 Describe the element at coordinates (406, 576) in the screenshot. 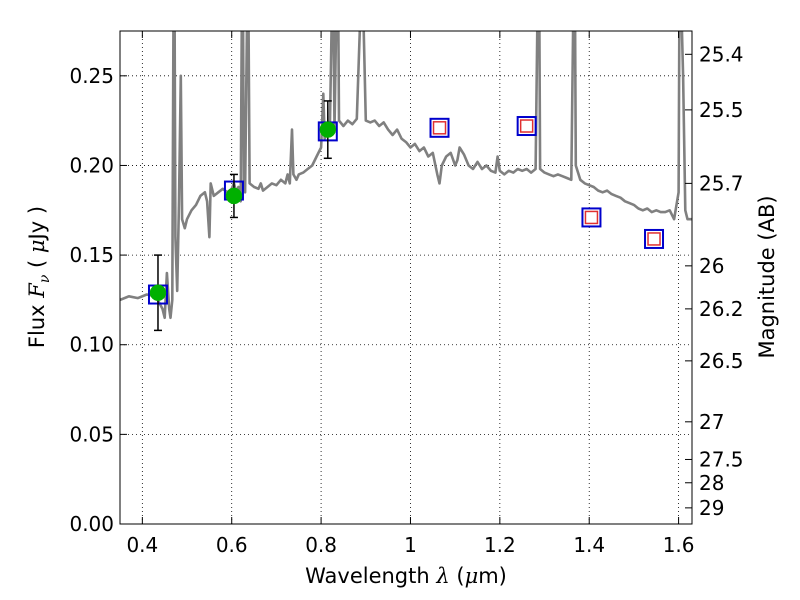

I see `x-axis-label: Wavelength λ (μm)` at that location.